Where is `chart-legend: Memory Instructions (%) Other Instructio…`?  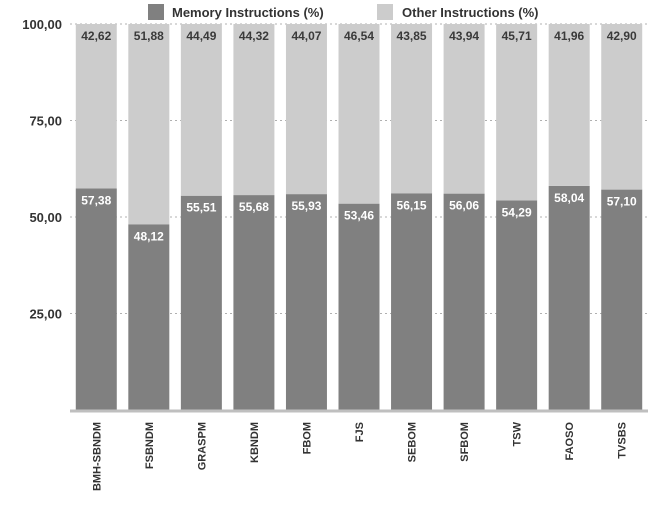
chart-legend: Memory Instructions (%) Other Instructio… is located at coordinates (343, 12).